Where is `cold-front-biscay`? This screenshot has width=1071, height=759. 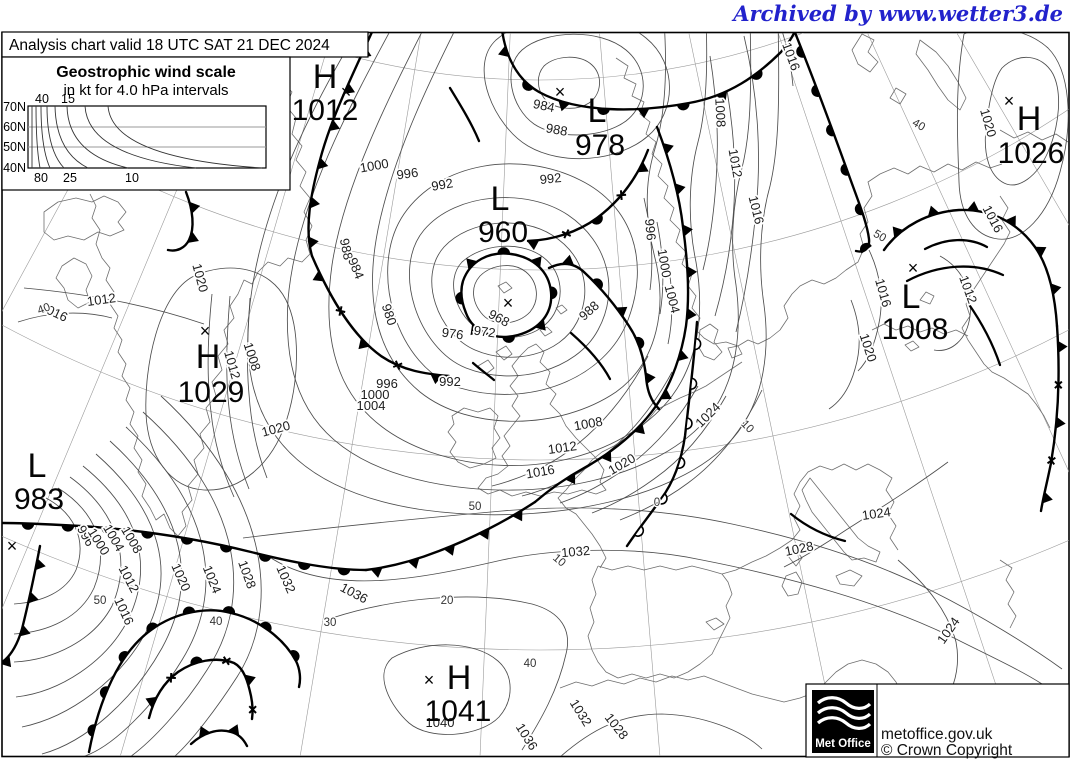
cold-front-biscay is located at coordinates (450, 536).